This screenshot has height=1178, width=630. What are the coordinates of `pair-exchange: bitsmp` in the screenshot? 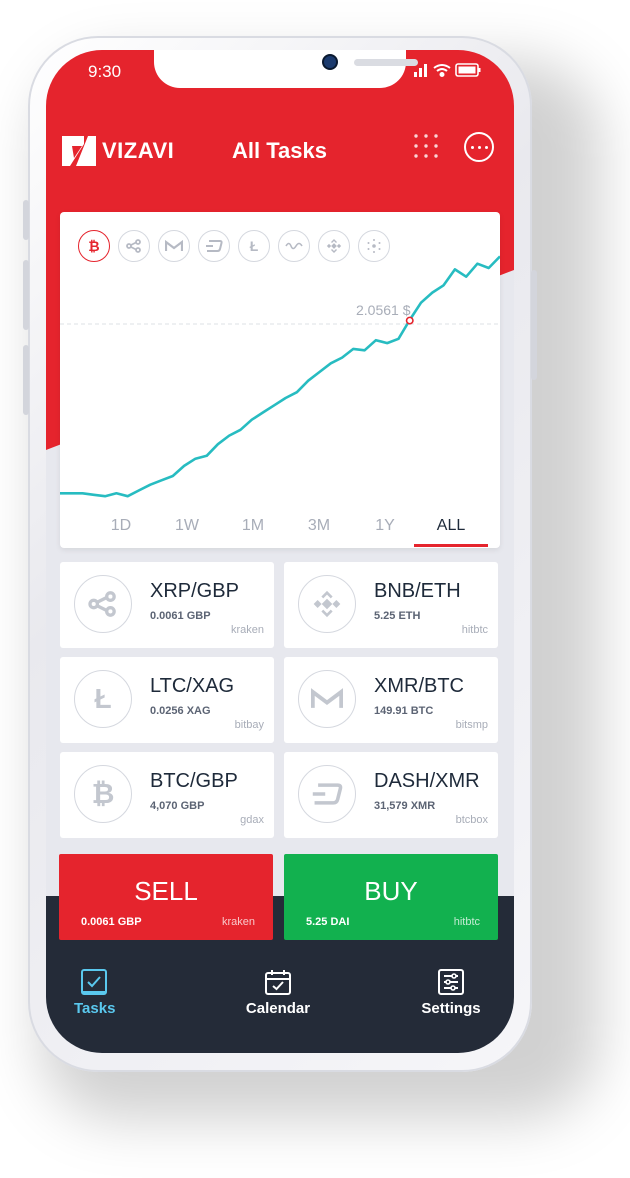 It's located at (471, 725).